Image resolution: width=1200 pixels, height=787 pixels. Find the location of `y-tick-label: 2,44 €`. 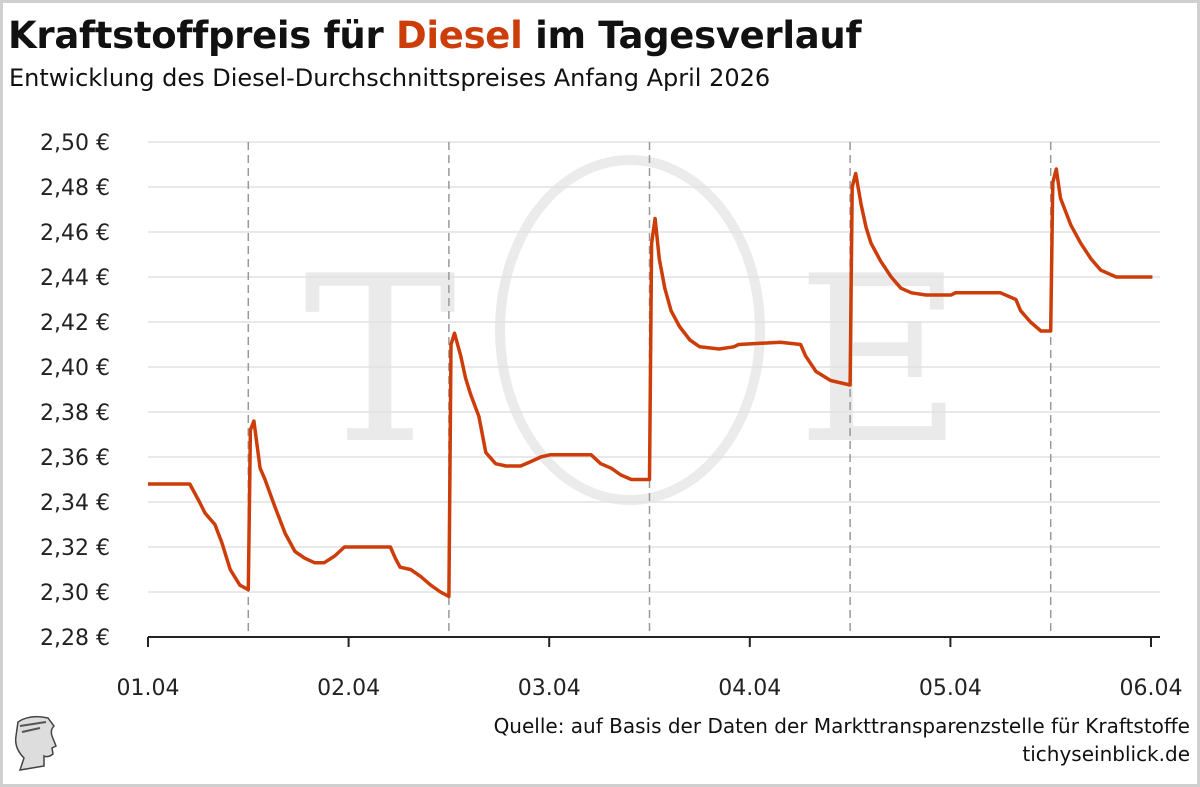

y-tick-label: 2,44 € is located at coordinates (75, 278).